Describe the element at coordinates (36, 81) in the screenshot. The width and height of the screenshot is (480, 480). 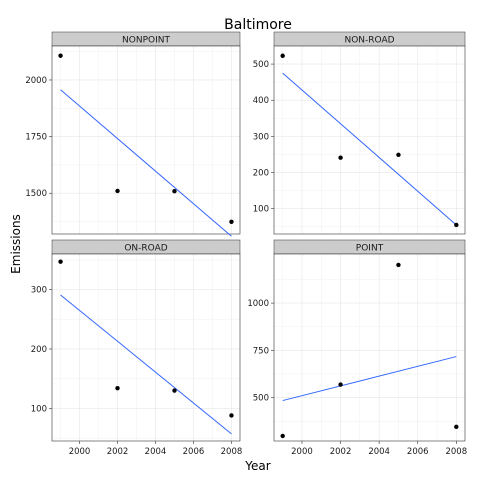
I see `y-tick-label: 2000` at that location.